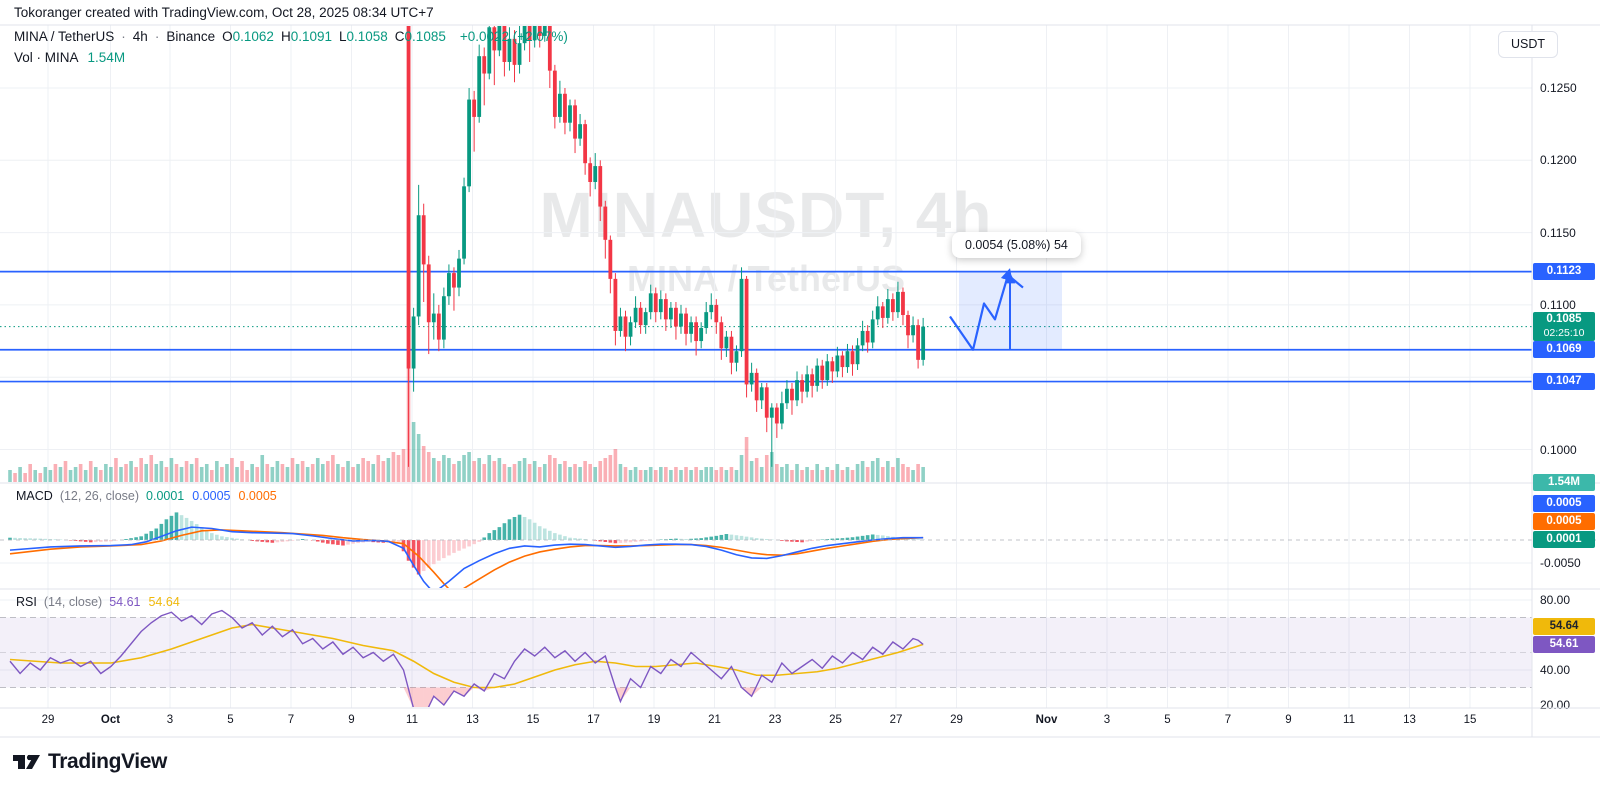 Image resolution: width=1600 pixels, height=797 pixels. Describe the element at coordinates (110, 720) in the screenshot. I see `date-axis-label: Oct` at that location.